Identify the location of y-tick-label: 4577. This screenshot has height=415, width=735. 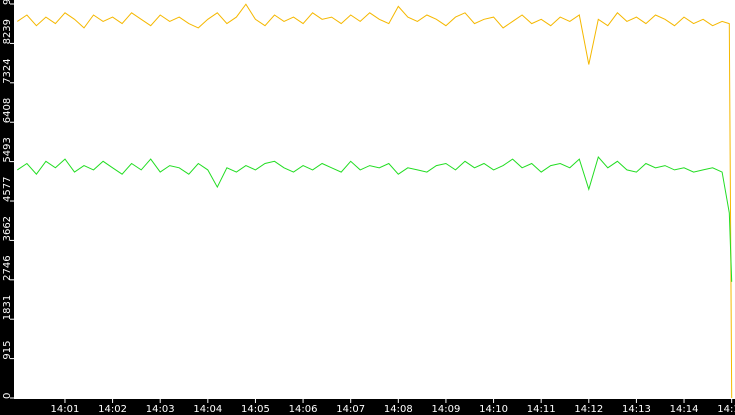
(7, 189).